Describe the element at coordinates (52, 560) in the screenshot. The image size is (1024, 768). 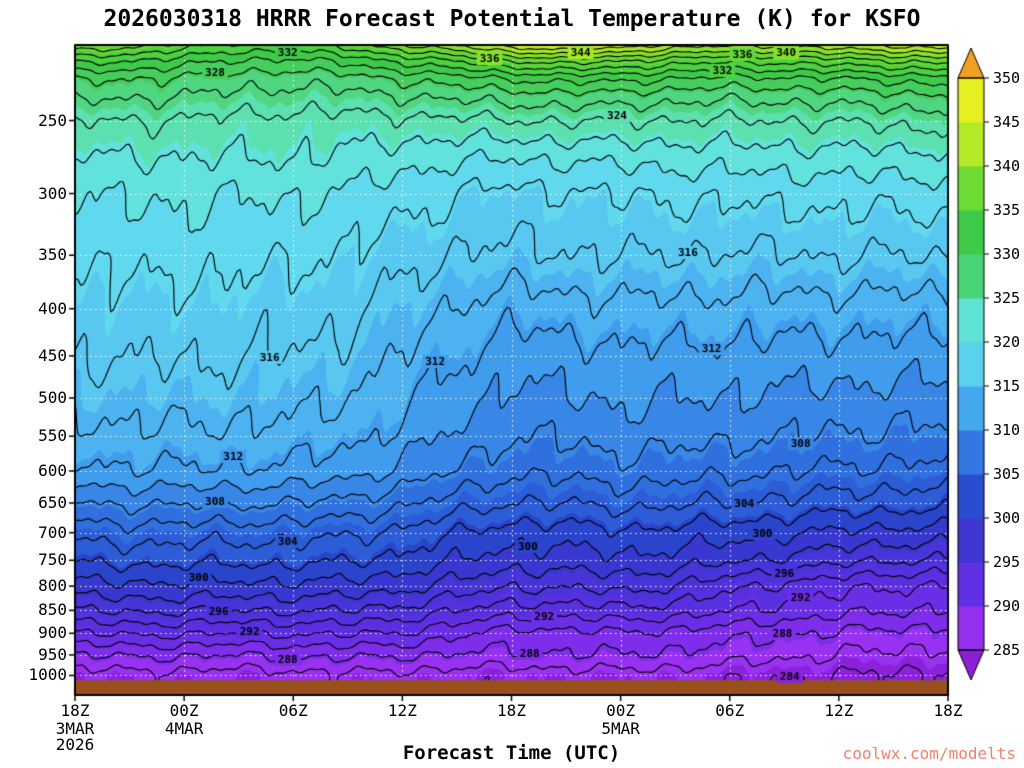
I see `y-axis-tick-label: 750` at that location.